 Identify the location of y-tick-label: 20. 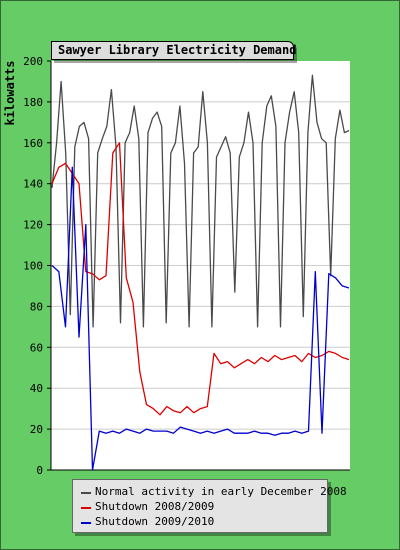
(36, 429).